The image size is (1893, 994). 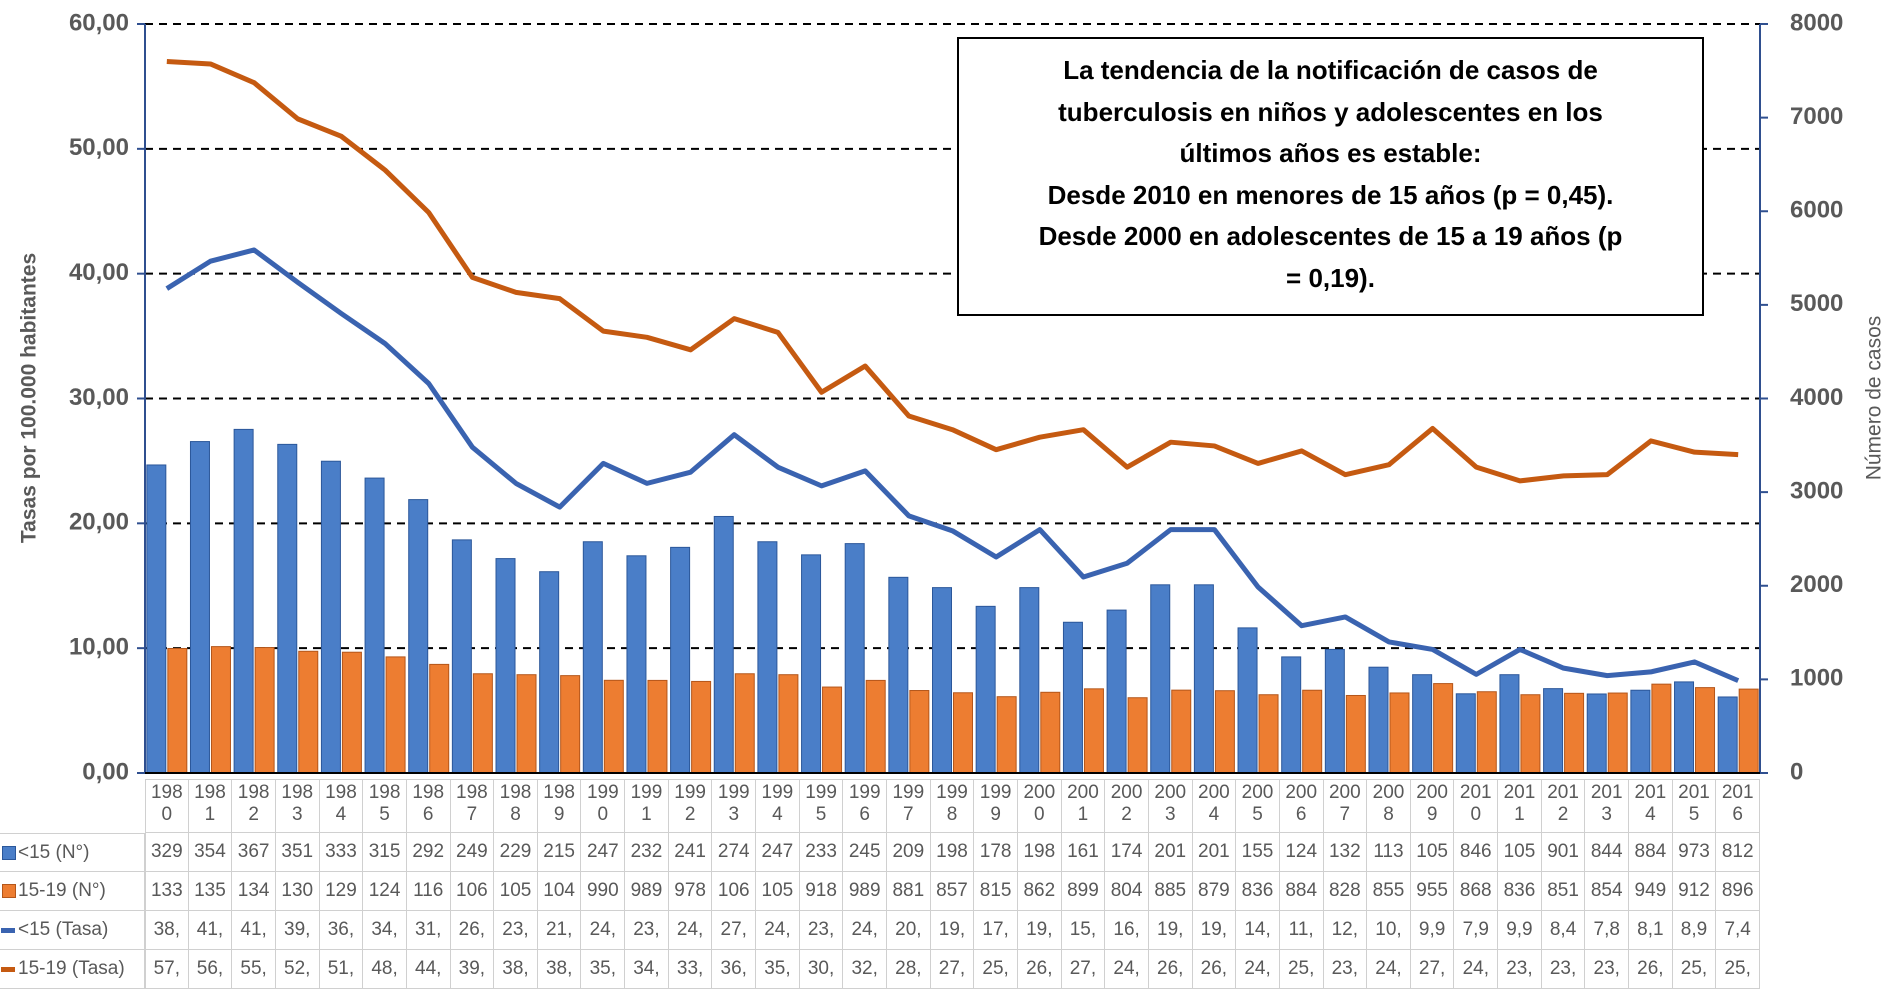 What do you see at coordinates (1563, 806) in the screenshot?
I see `x-tick-label: 2012` at bounding box center [1563, 806].